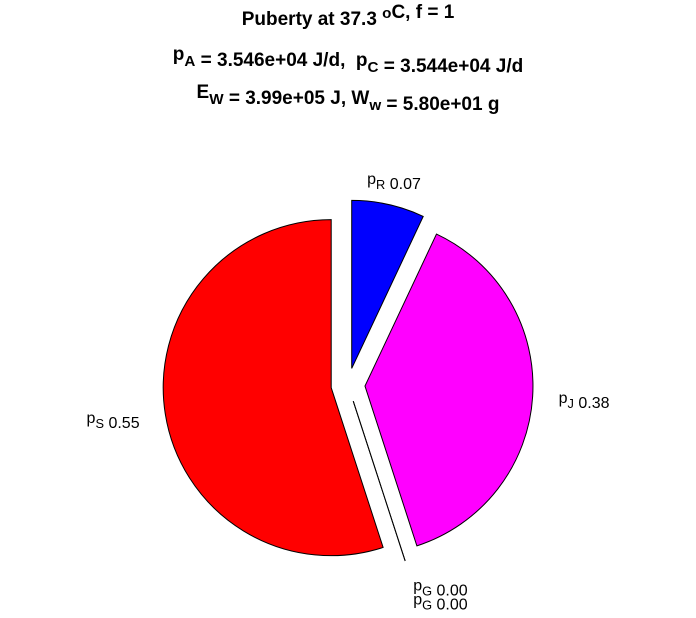 This screenshot has height=618, width=696. Describe the element at coordinates (373, 67) in the screenshot. I see `subscript: C` at that location.